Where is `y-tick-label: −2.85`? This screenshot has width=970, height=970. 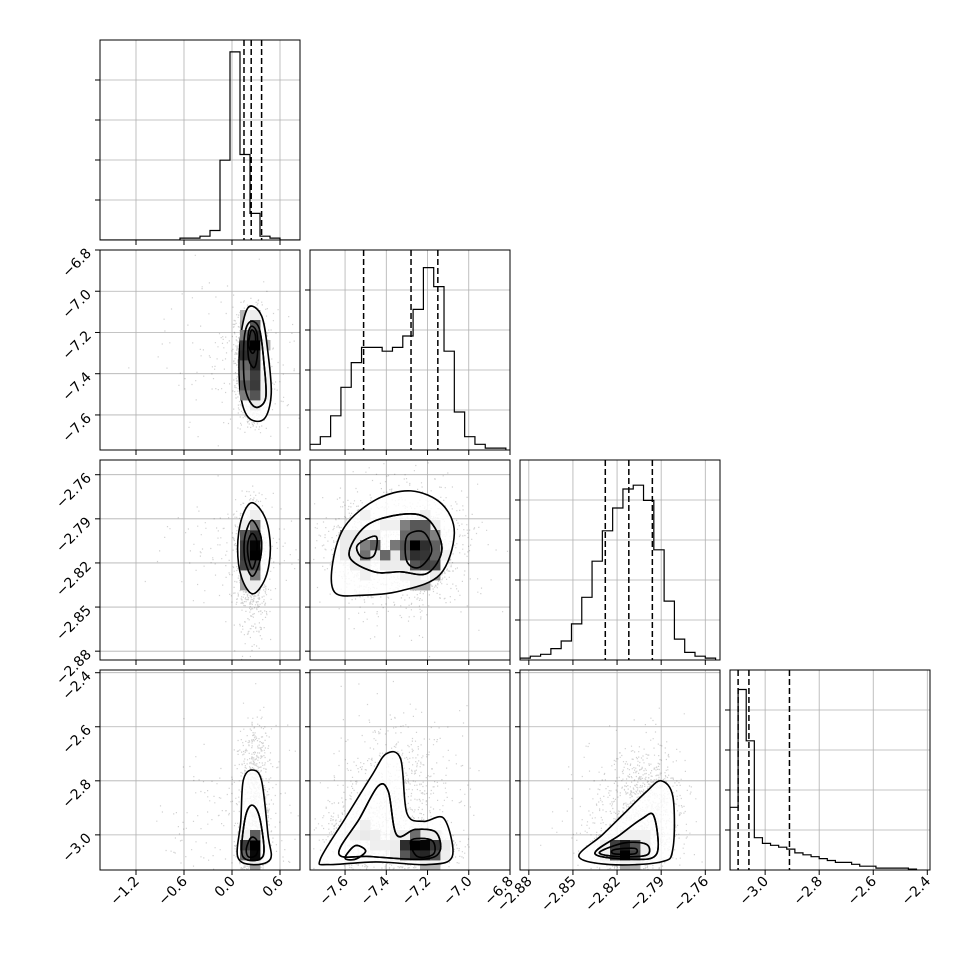
y-tick-label: −2.85 is located at coordinates (74, 624).